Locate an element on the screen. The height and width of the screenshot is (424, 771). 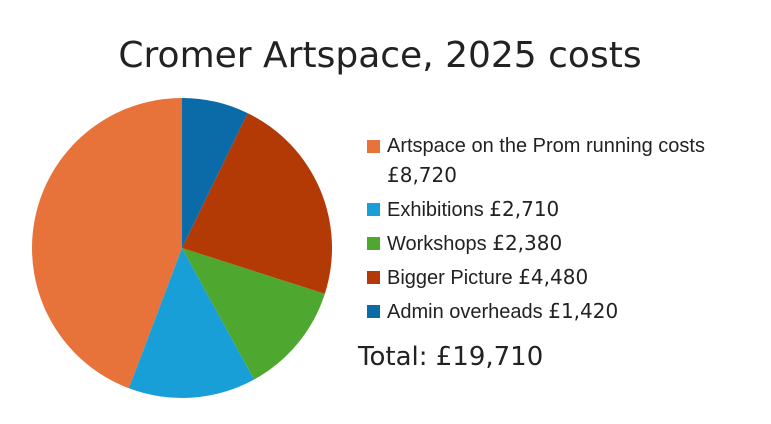
legend-entry: Exhibitions £2,710 is located at coordinates (552, 210).